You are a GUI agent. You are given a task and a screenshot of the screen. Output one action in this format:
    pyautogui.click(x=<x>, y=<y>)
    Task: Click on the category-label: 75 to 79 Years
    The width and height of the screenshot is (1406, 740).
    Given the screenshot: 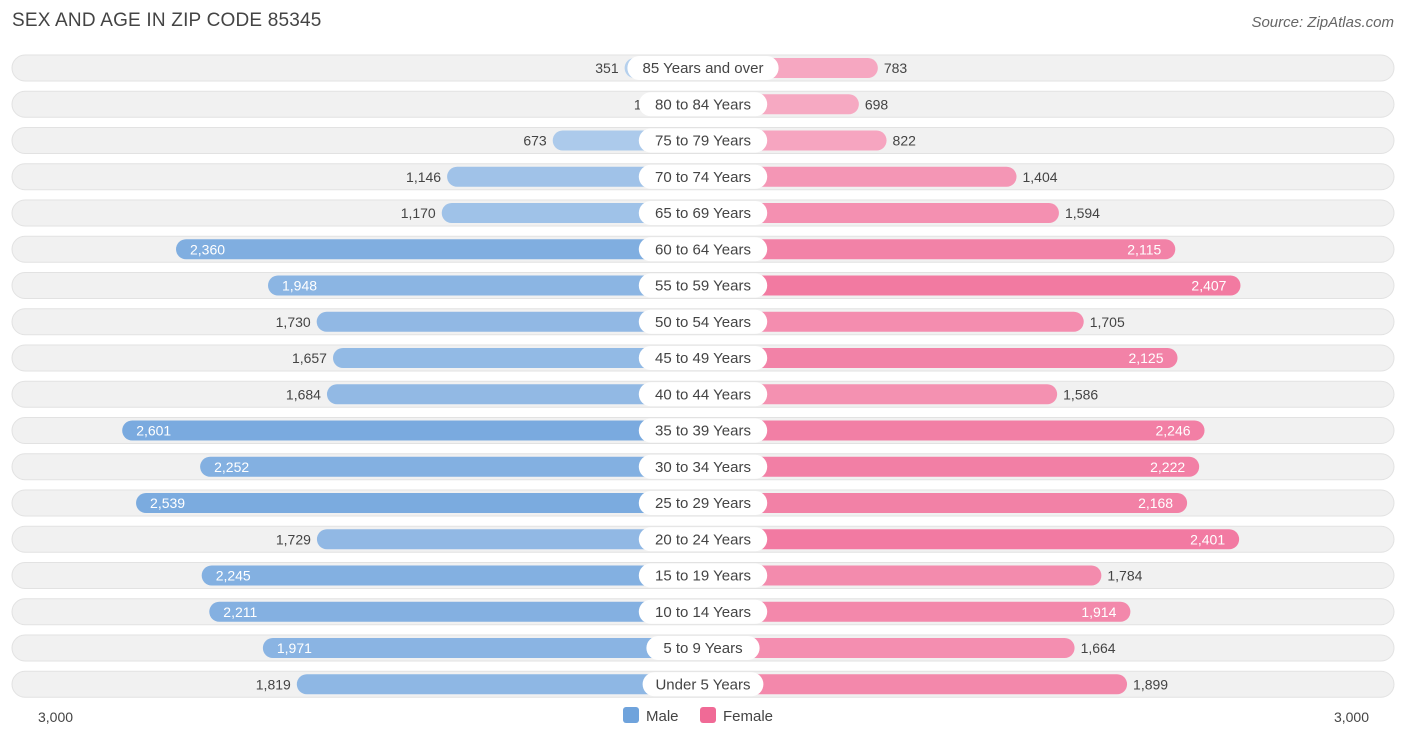 What is the action you would take?
    pyautogui.click(x=703, y=141)
    